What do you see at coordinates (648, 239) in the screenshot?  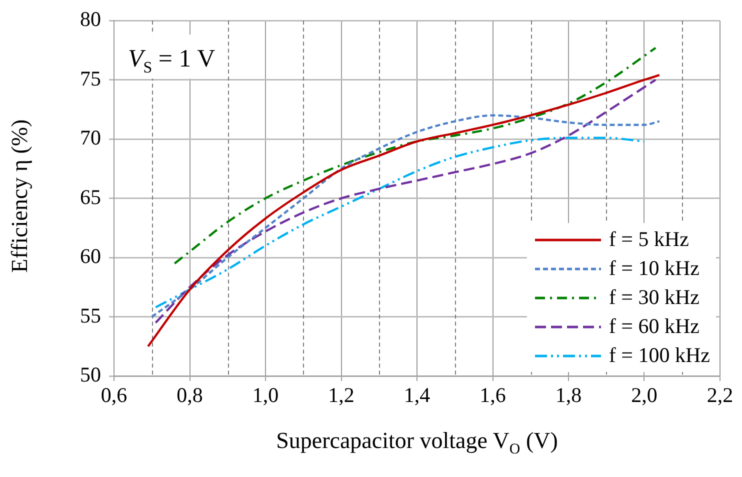 I see `legend-label: f = 5 kHz` at bounding box center [648, 239].